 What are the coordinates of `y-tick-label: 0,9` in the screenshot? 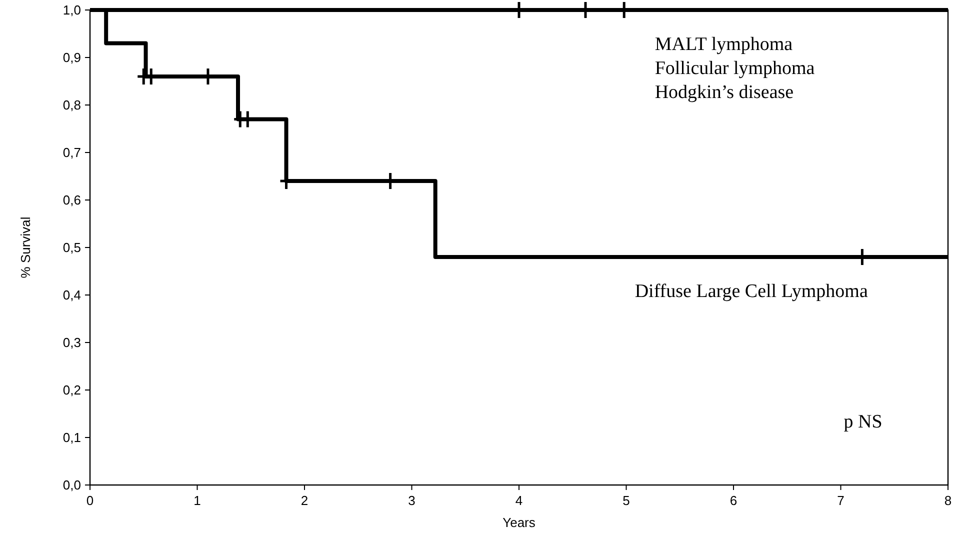 It's located at (71, 57).